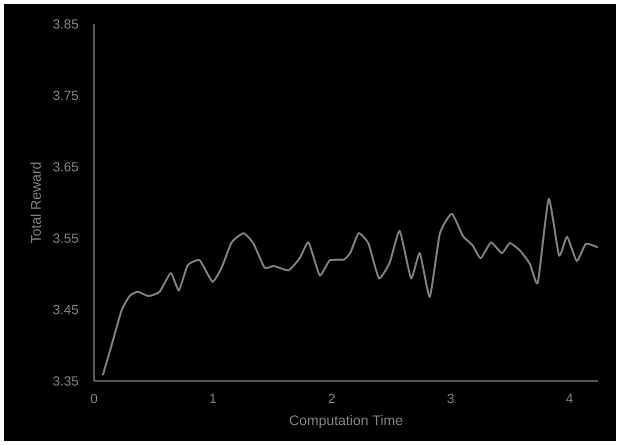 The image size is (620, 445). I want to click on x-tick-label: 4, so click(569, 398).